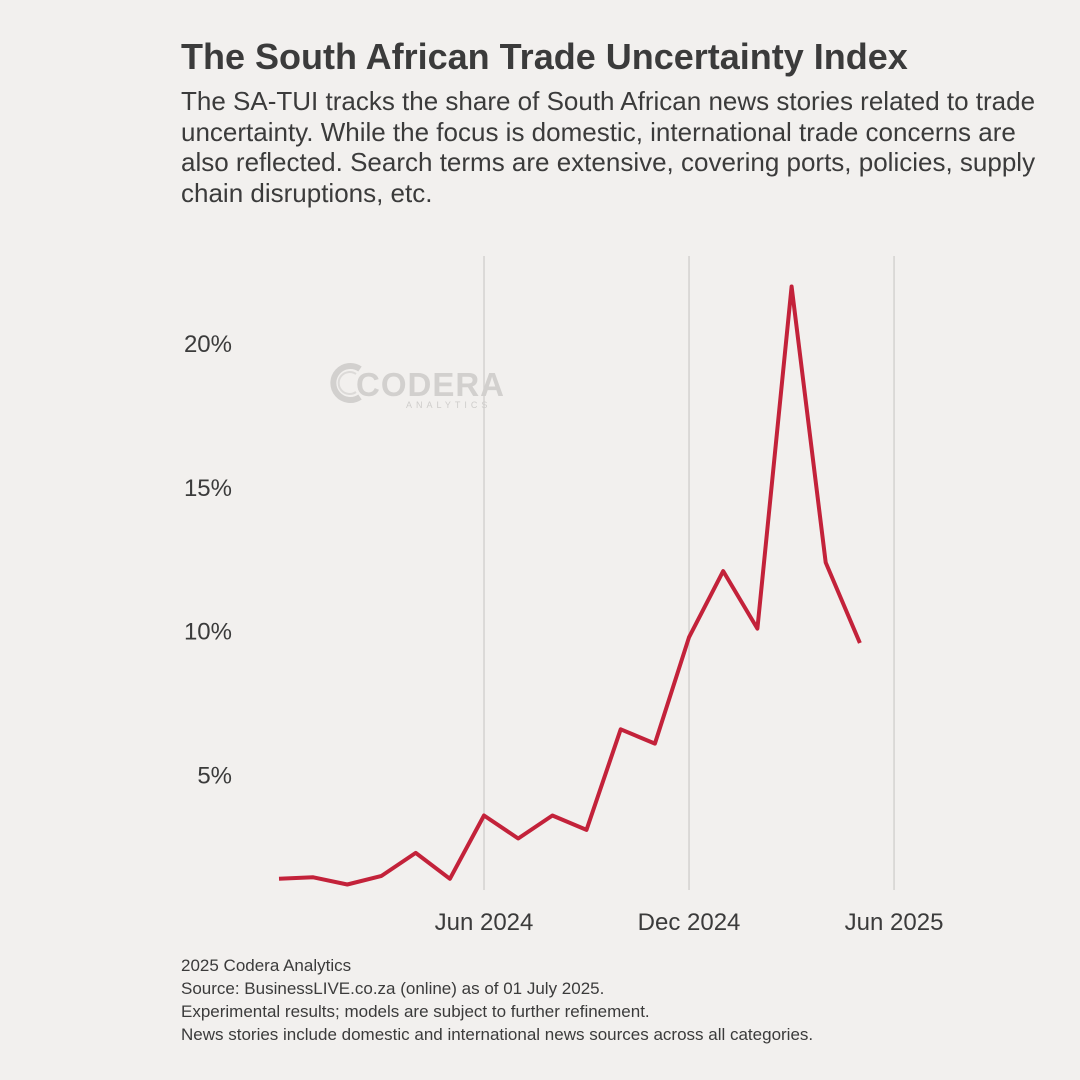 This screenshot has width=1080, height=1080. What do you see at coordinates (449, 405) in the screenshot?
I see `watermark-tagline: ANALYTICS` at bounding box center [449, 405].